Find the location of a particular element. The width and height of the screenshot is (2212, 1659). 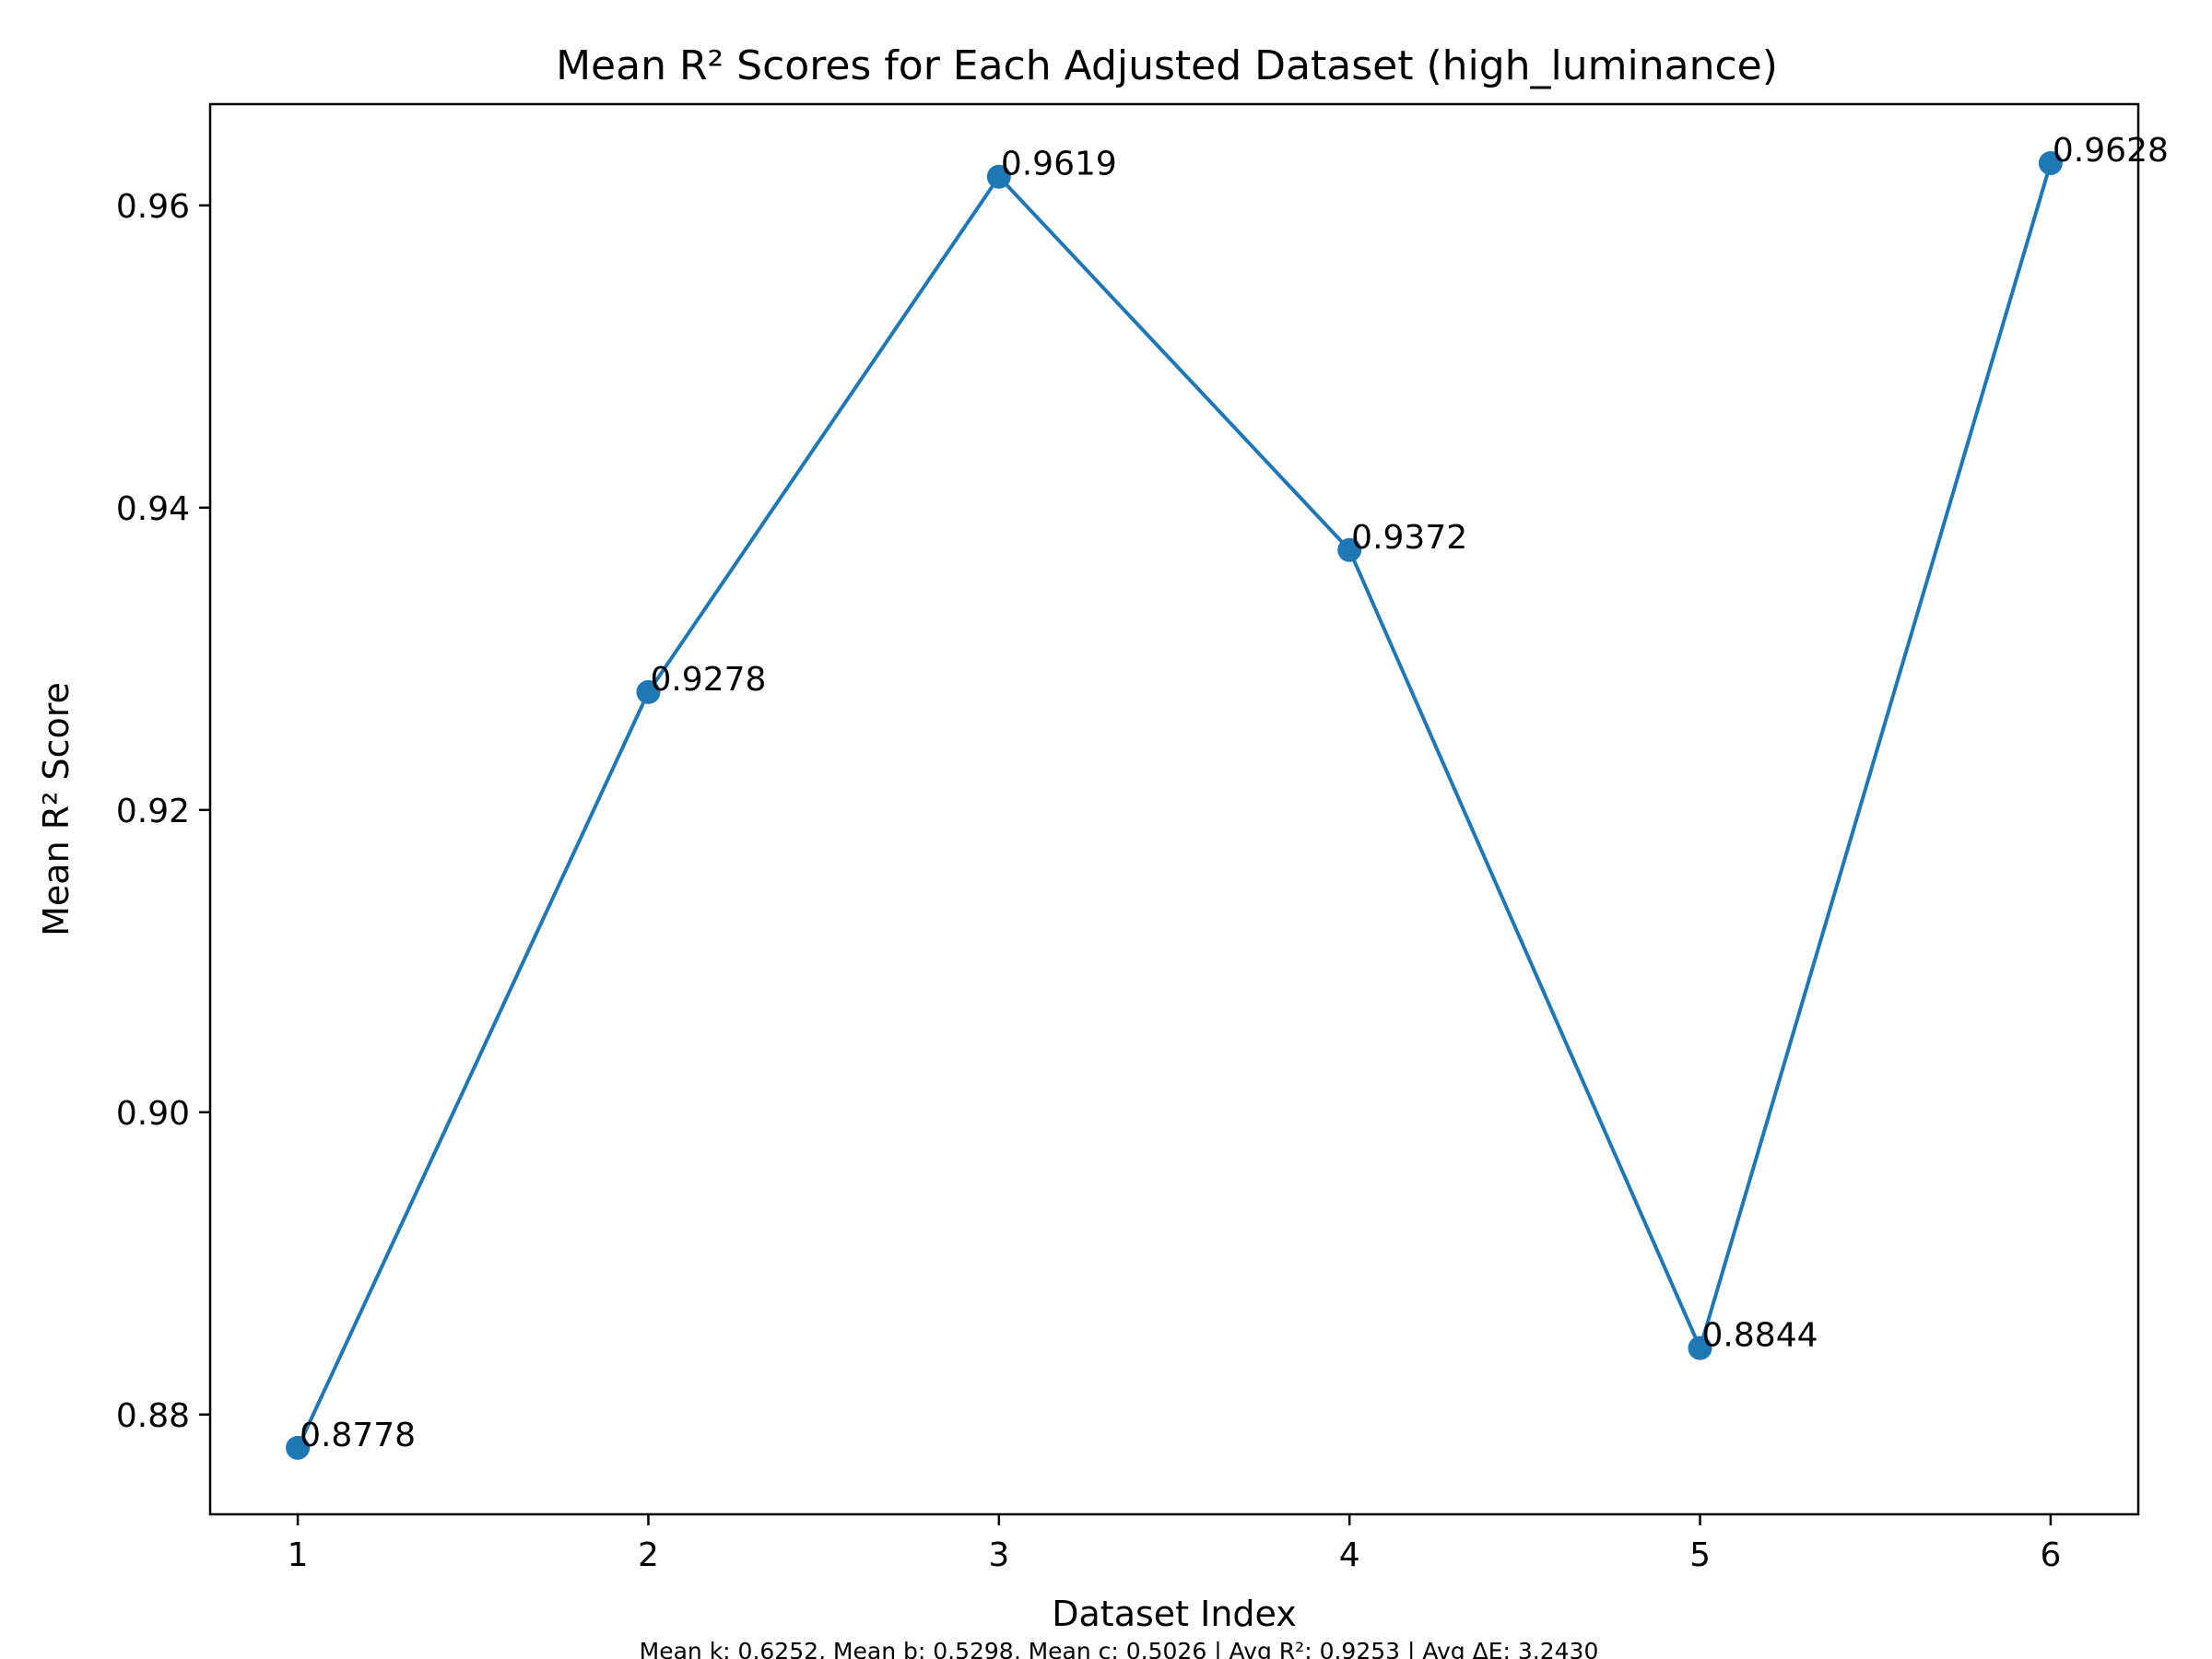

data-label: 0.8778 is located at coordinates (358, 1435).